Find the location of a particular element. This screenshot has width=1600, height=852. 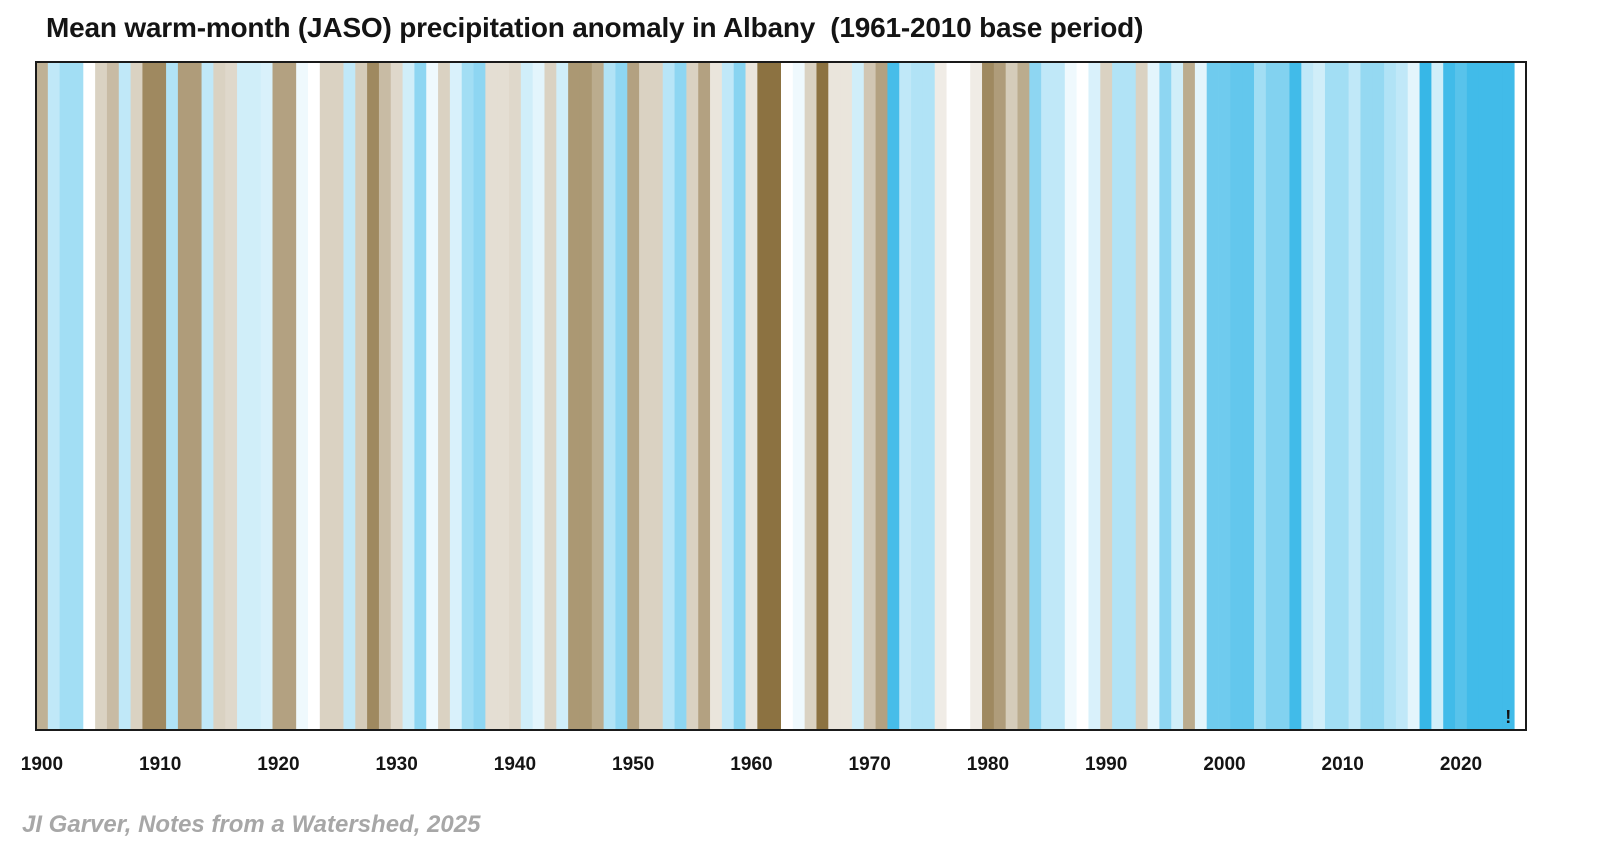

stripe-1983 is located at coordinates (1023, 396).